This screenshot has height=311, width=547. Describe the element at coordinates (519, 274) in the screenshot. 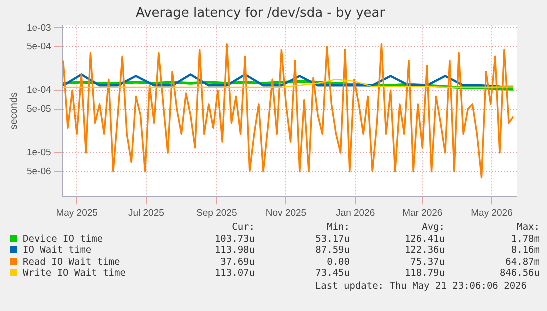

I see `text: 846.56u` at that location.